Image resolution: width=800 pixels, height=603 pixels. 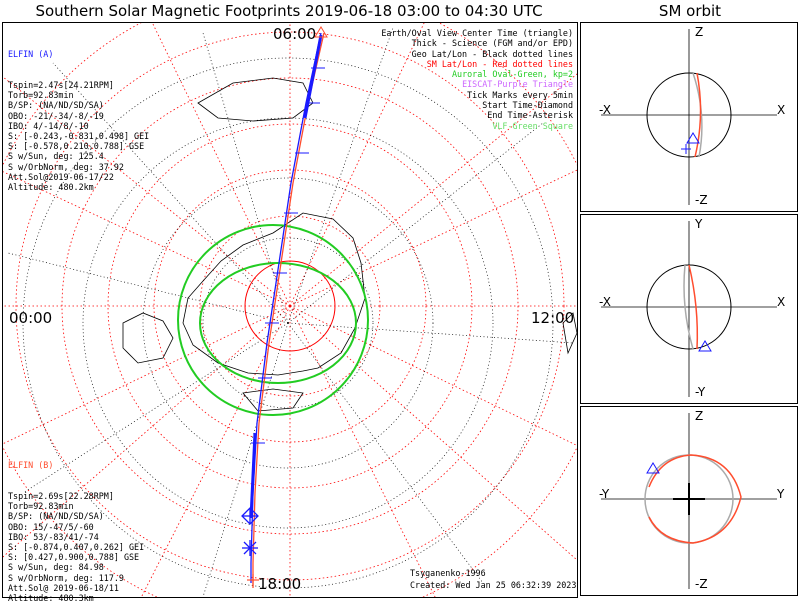 What do you see at coordinates (41, 95) in the screenshot?
I see `elfin-a-info-line: Torb=92.83min` at bounding box center [41, 95].